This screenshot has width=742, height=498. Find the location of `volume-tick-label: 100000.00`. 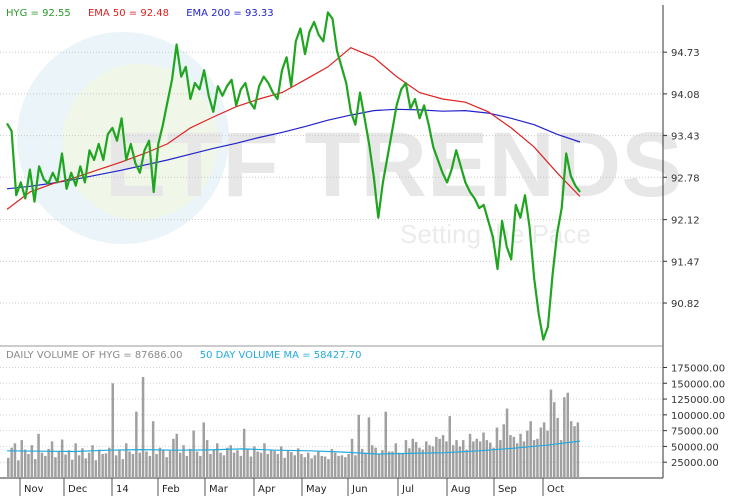

volume-tick-label: 100000.00 is located at coordinates (698, 416).